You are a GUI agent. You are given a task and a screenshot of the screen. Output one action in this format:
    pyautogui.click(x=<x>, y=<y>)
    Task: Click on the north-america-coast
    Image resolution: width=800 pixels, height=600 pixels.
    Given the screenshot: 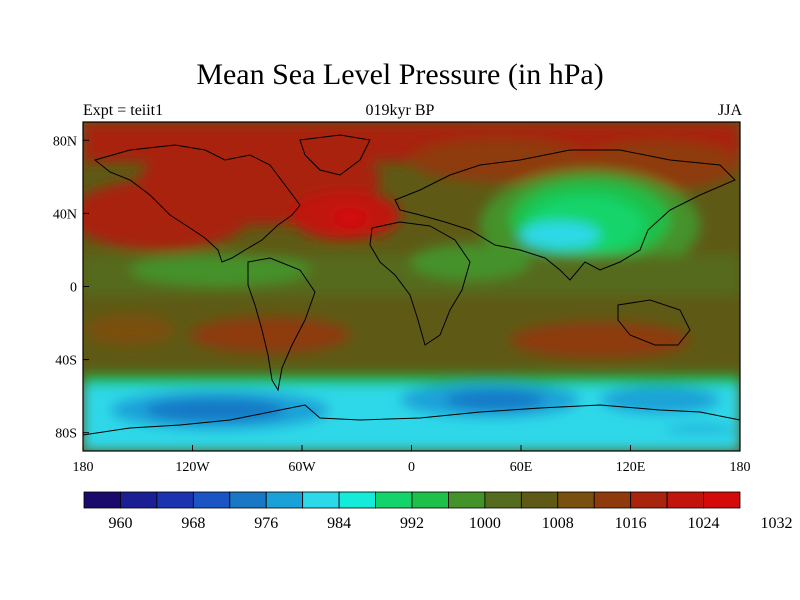 What is the action you would take?
    pyautogui.click(x=197, y=203)
    